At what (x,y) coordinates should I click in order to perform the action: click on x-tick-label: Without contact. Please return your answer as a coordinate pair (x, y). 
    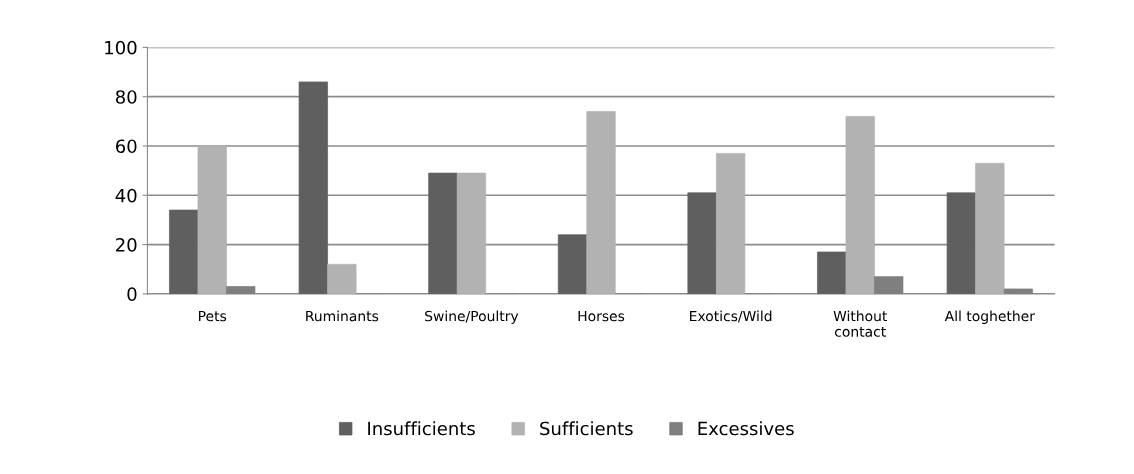
    Looking at the image, I should click on (860, 323).